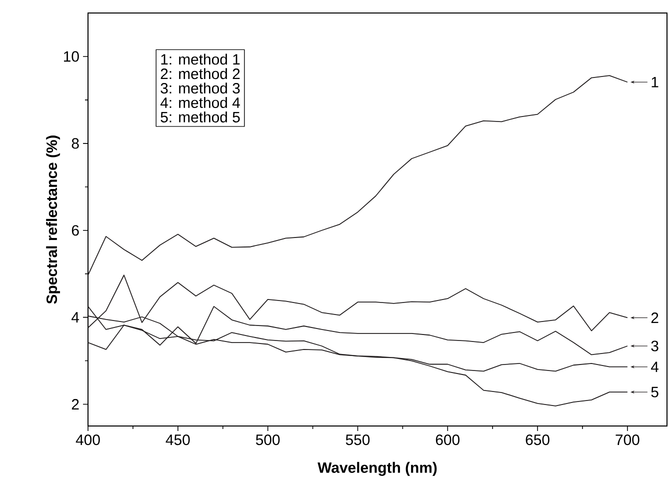  I want to click on x-axis-title: Wavelength (nm), so click(377, 469).